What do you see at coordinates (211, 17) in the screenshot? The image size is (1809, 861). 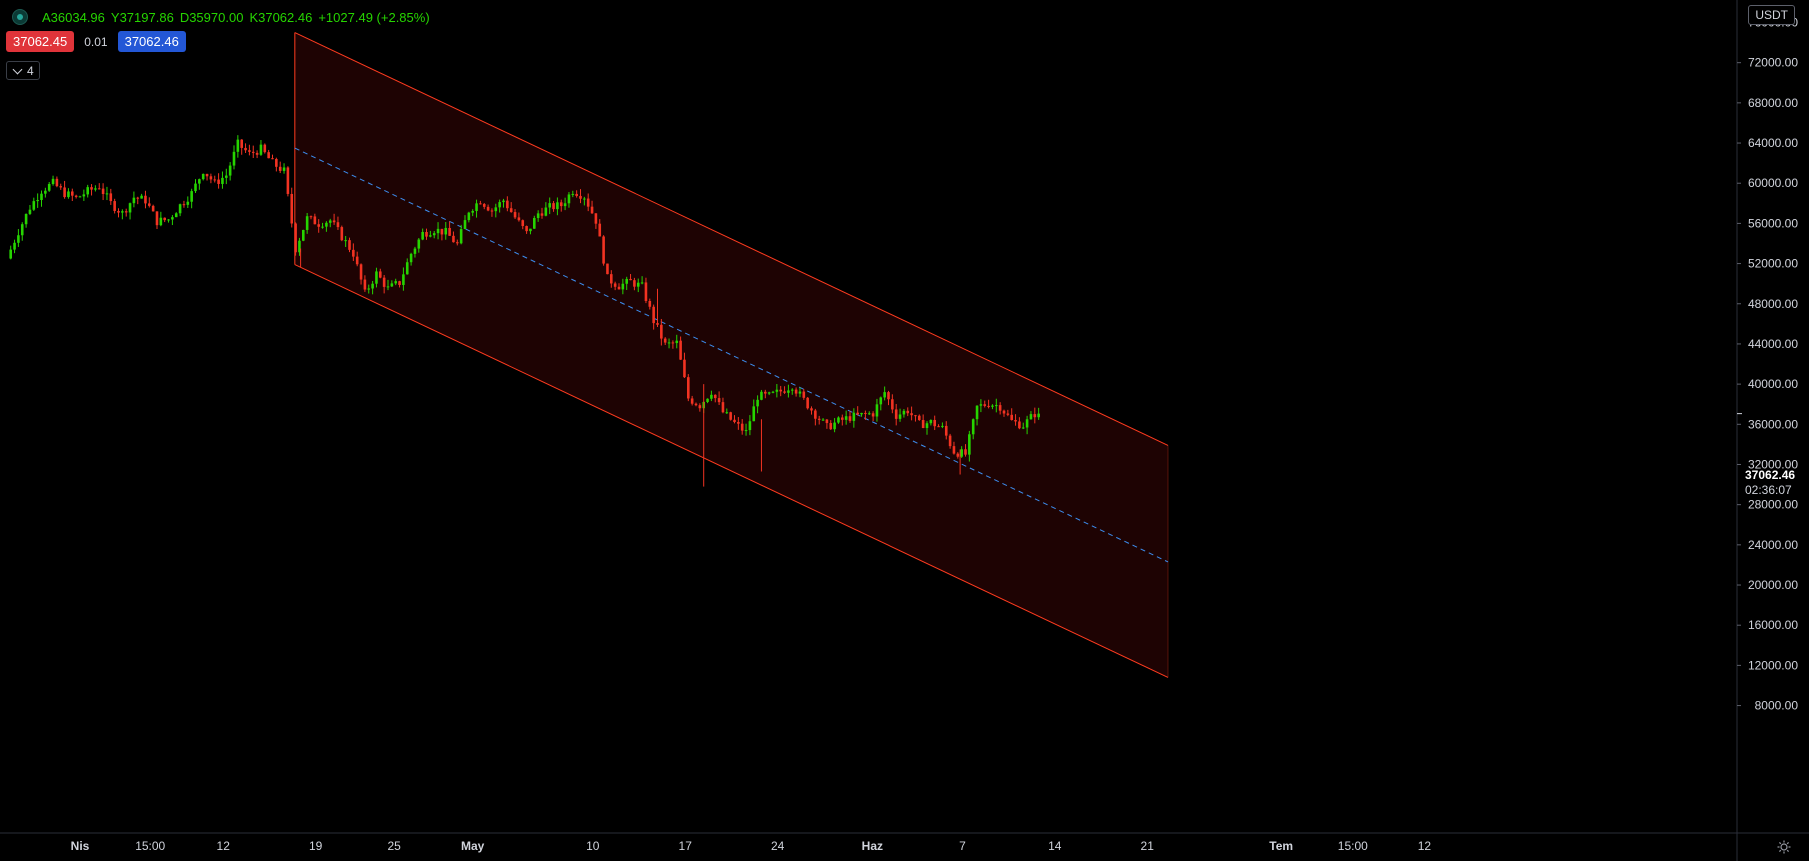 I see `legend-low: D35970.00` at bounding box center [211, 17].